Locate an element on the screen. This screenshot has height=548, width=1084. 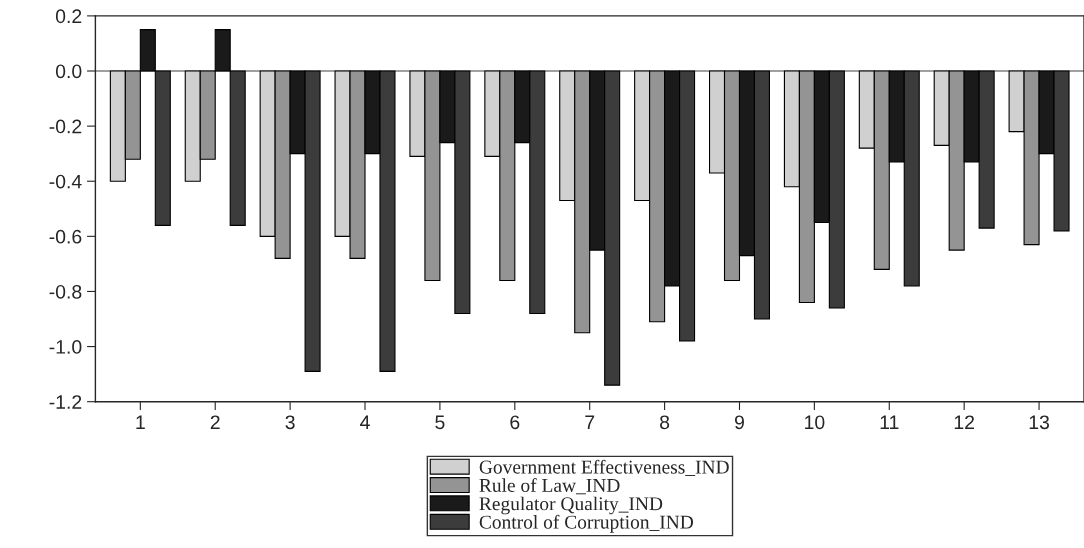
x-tick-label: 11 is located at coordinates (889, 422).